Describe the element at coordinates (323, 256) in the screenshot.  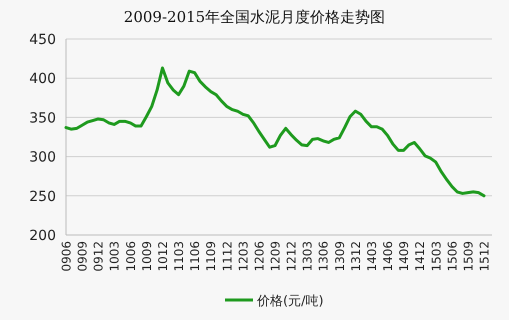
I see `x-tick-label: 1306` at that location.